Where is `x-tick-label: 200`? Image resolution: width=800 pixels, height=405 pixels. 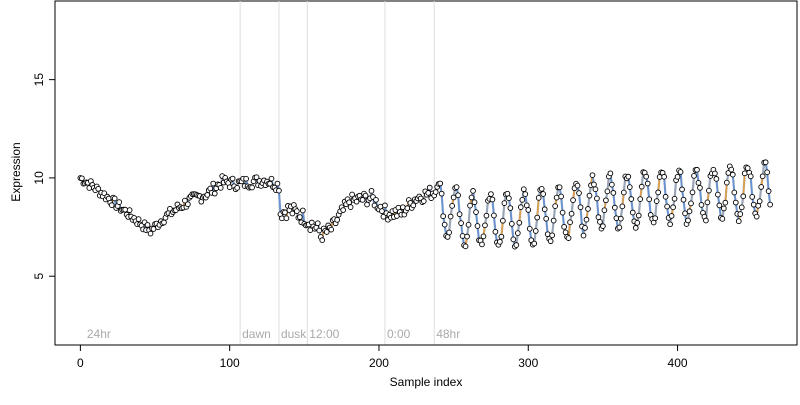
x-tick-label: 200 is located at coordinates (379, 363).